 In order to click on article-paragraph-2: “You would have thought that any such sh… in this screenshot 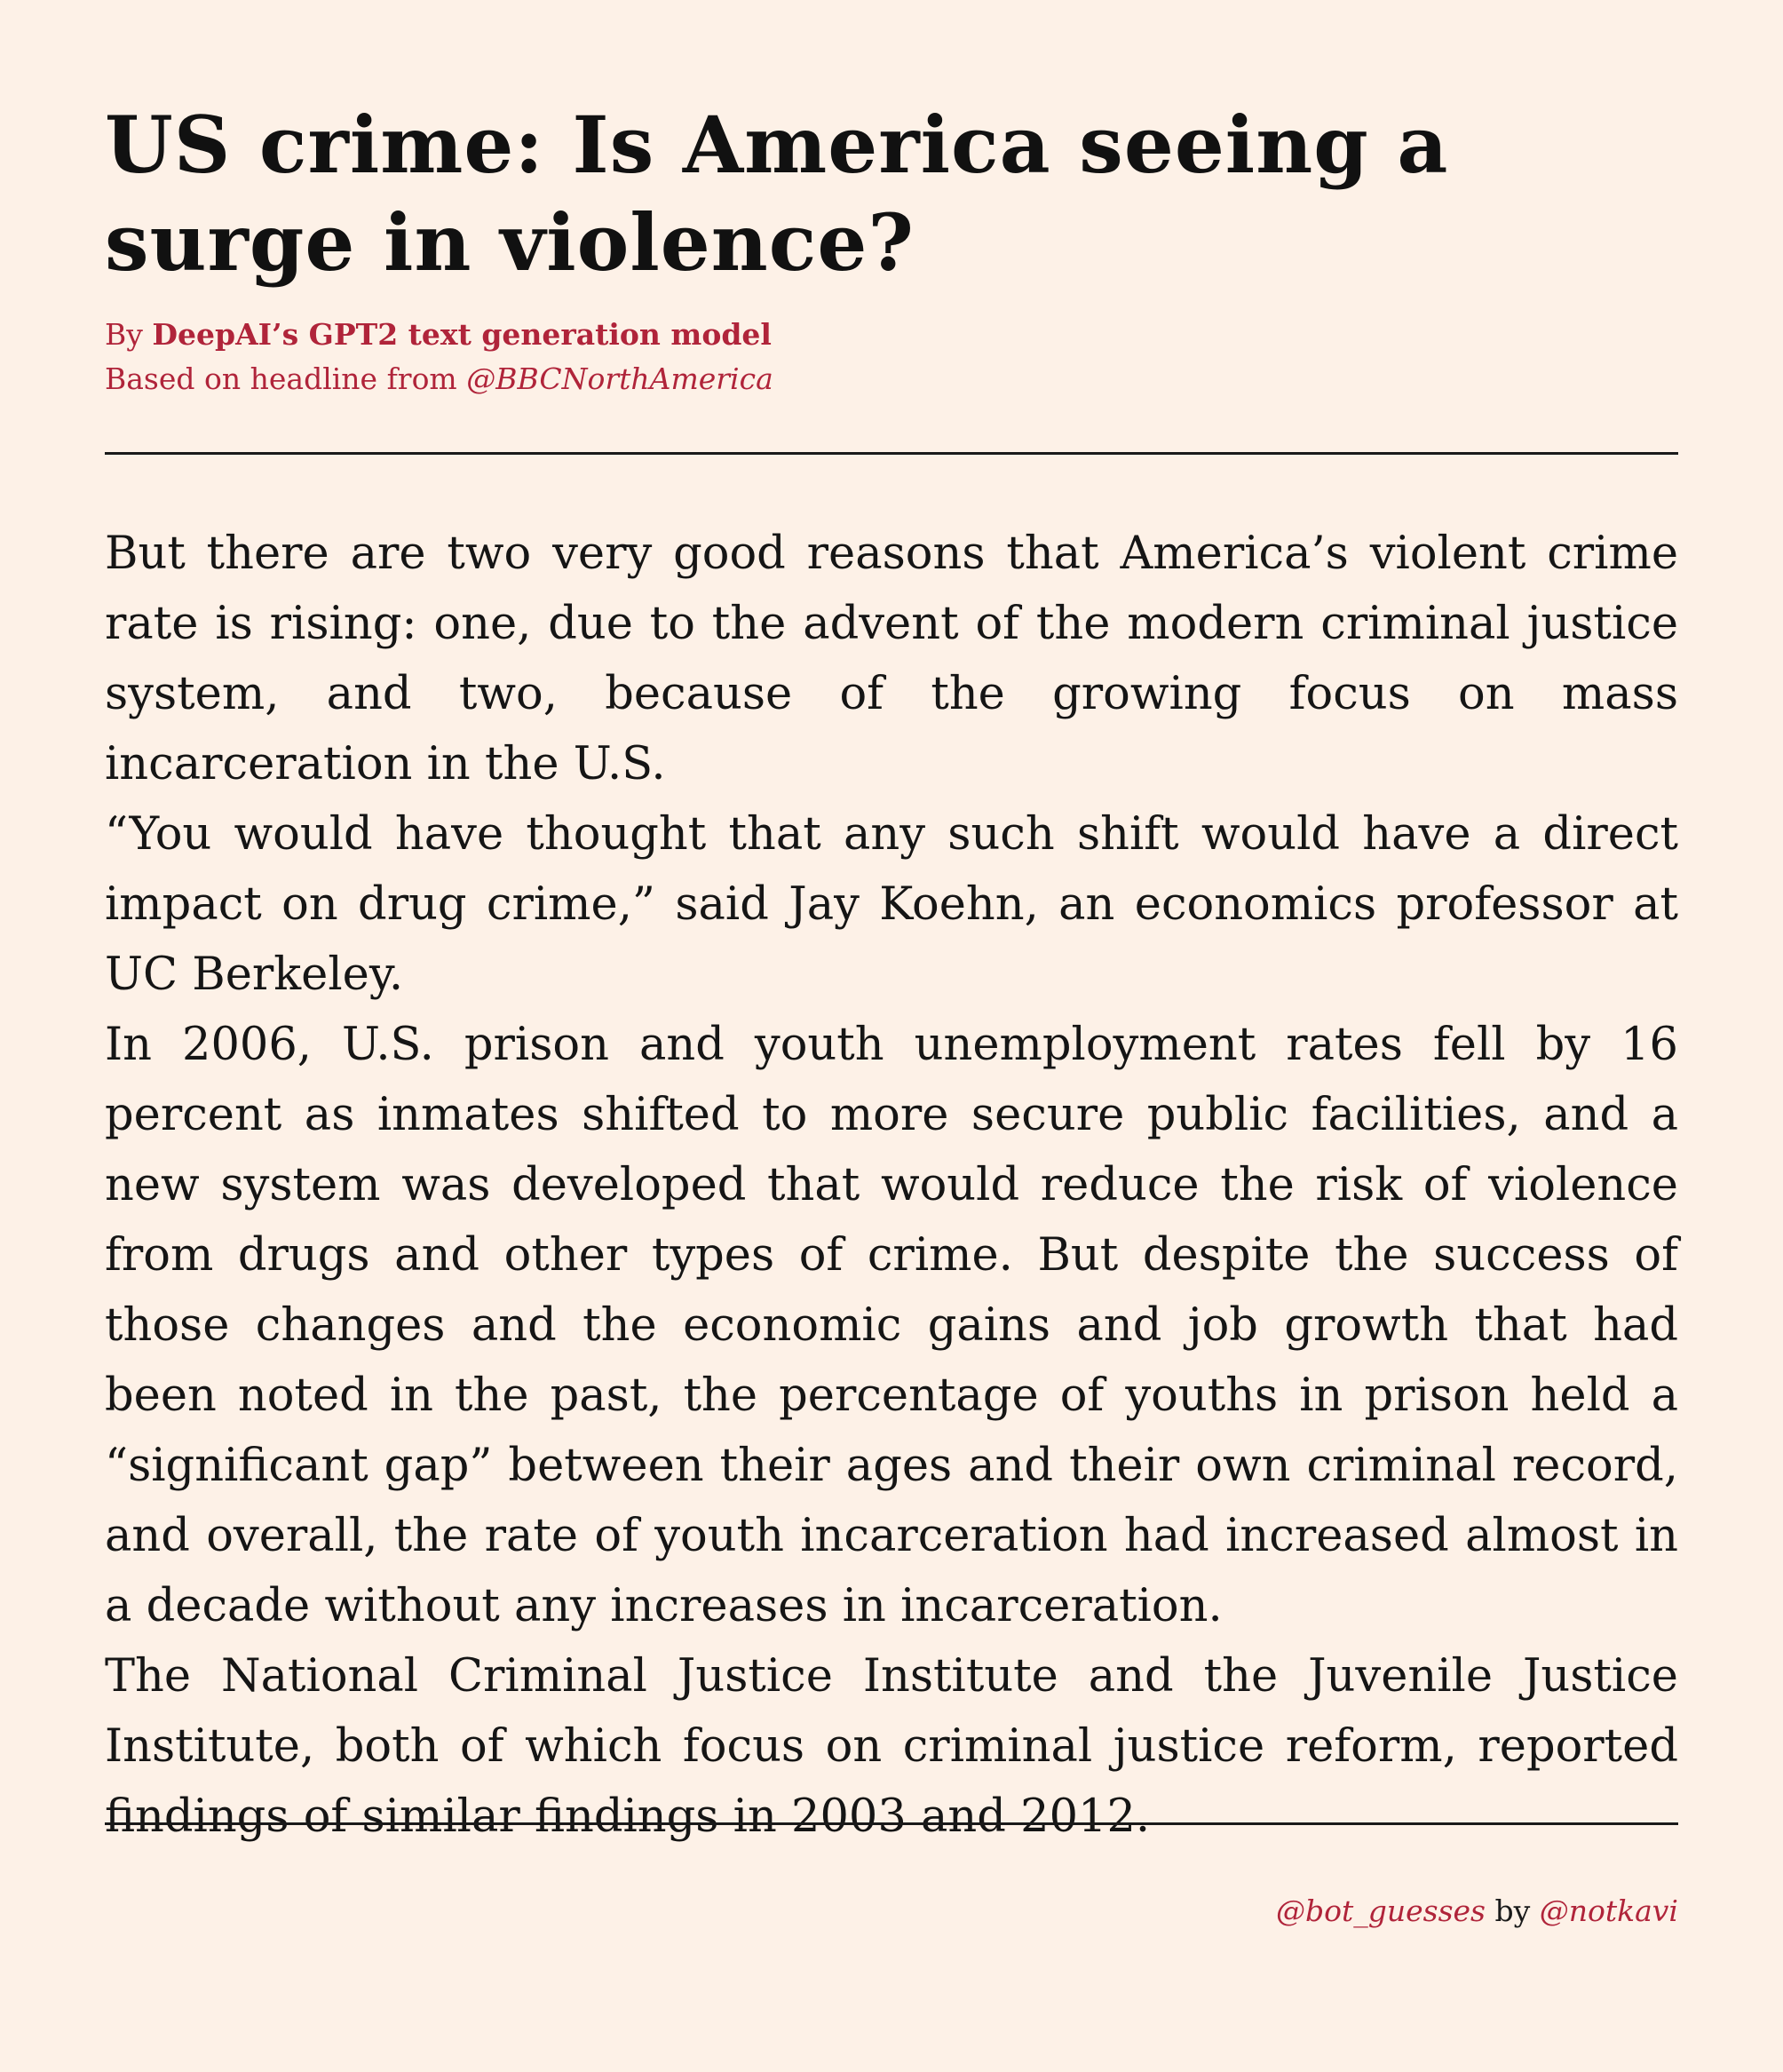, I will do `click(891, 904)`.